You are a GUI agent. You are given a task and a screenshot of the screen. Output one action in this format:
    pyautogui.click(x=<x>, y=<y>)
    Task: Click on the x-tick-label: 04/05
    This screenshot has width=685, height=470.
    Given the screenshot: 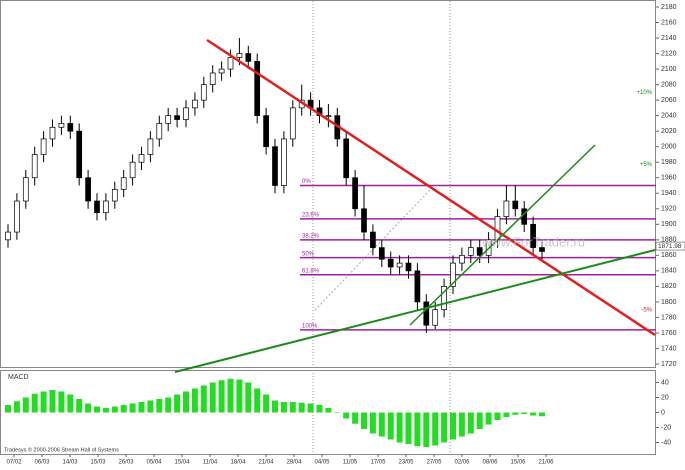 What is the action you would take?
    pyautogui.click(x=322, y=463)
    